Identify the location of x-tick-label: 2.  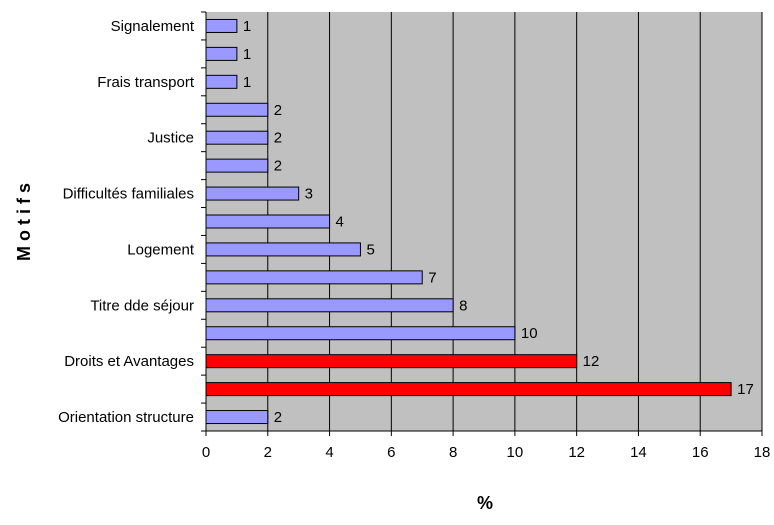
(268, 452).